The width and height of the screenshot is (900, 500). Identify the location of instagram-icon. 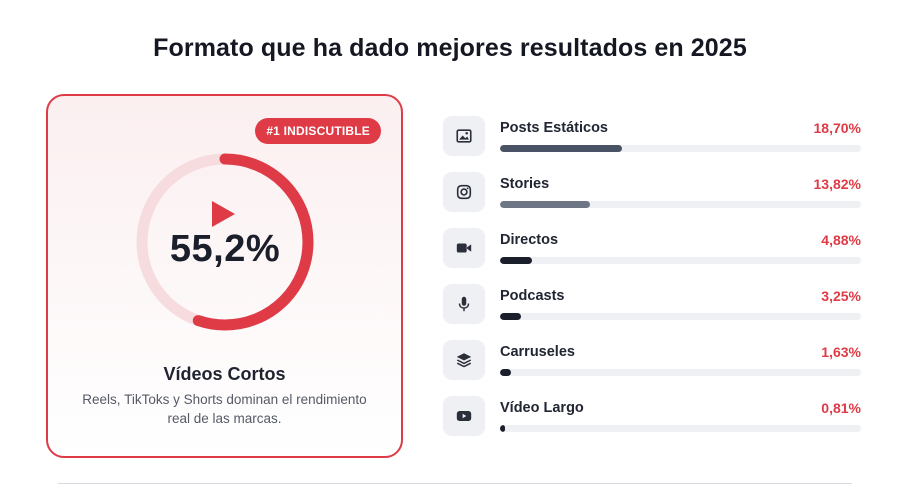
(464, 192).